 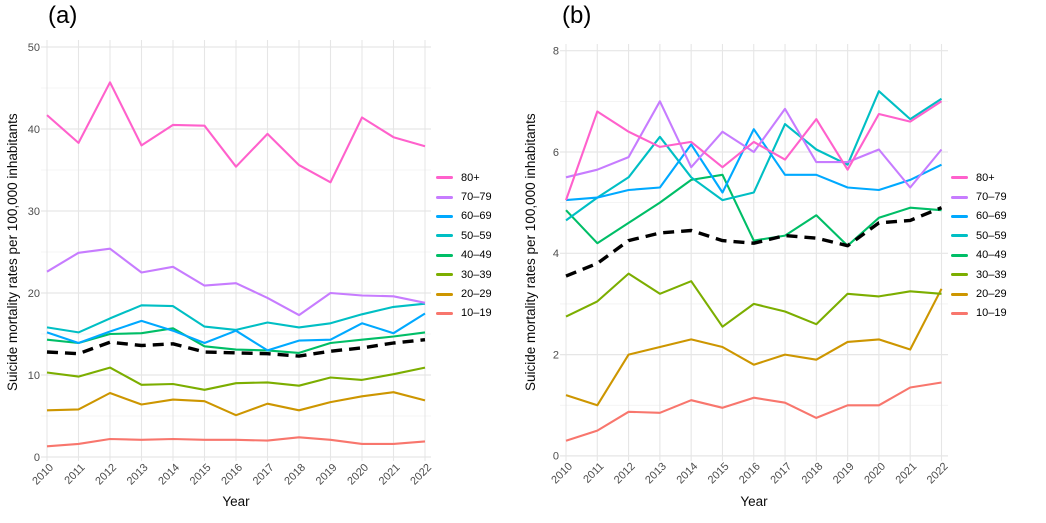 What do you see at coordinates (577, 15) in the screenshot?
I see `panel-b-tag: (b)` at bounding box center [577, 15].